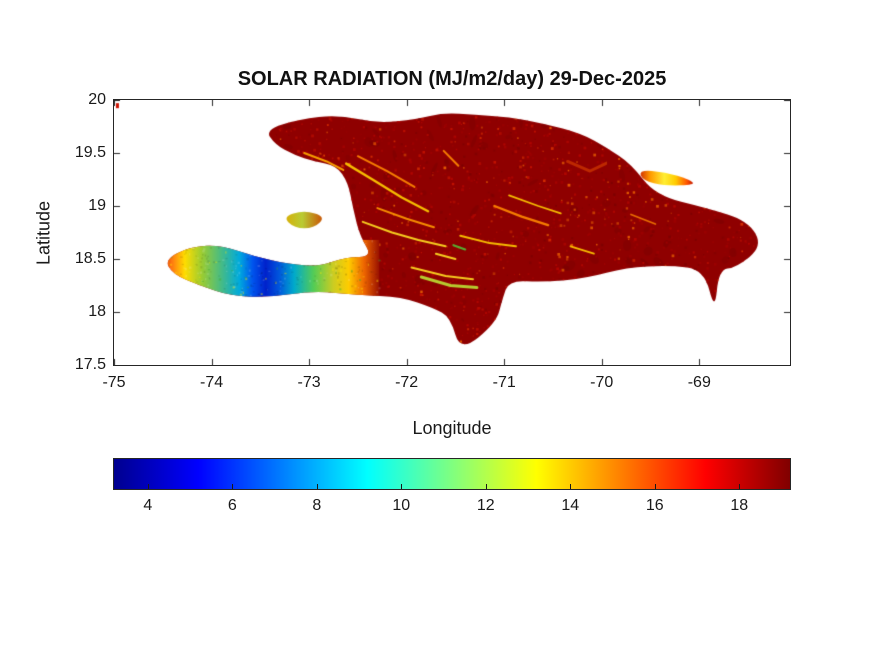 This screenshot has height=656, width=875. What do you see at coordinates (452, 428) in the screenshot?
I see `x-axis-label: Longitude` at bounding box center [452, 428].